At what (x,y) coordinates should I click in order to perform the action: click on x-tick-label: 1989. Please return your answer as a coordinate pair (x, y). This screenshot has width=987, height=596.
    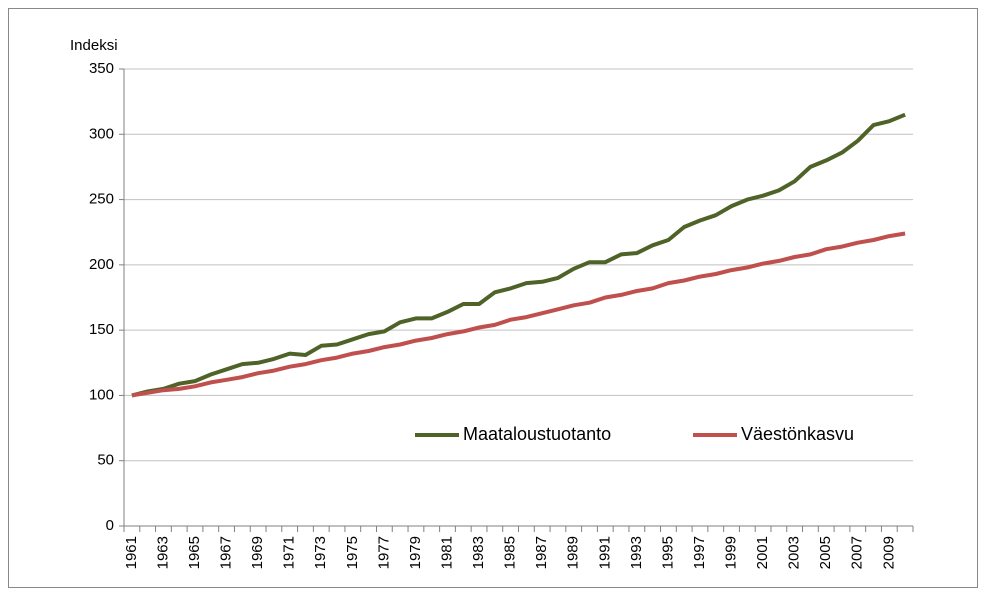
    Looking at the image, I should click on (573, 552).